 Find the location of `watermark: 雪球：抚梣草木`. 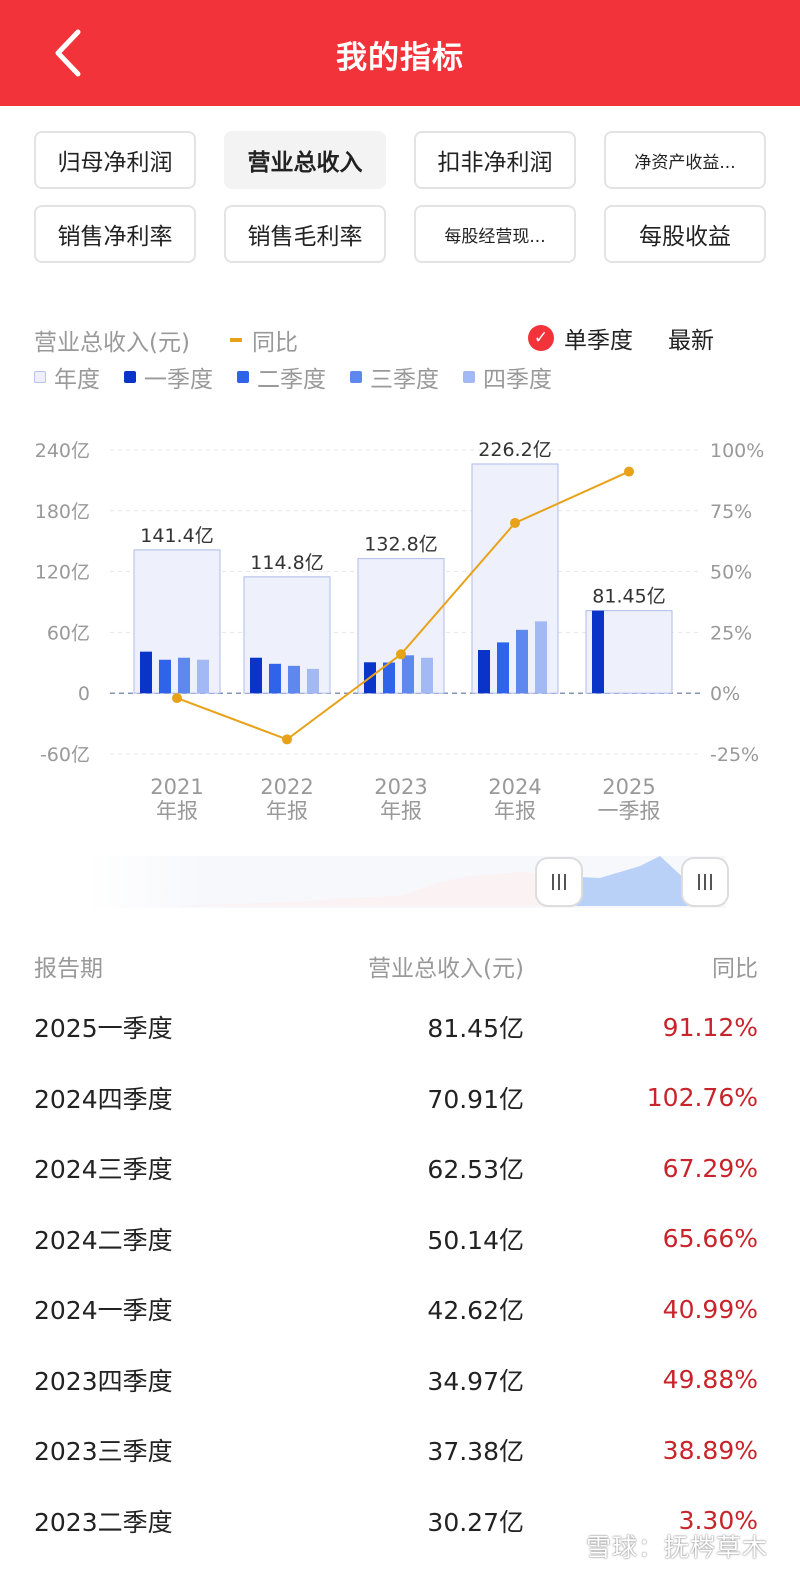

watermark: 雪球：抚梣草木 is located at coordinates (676, 1547).